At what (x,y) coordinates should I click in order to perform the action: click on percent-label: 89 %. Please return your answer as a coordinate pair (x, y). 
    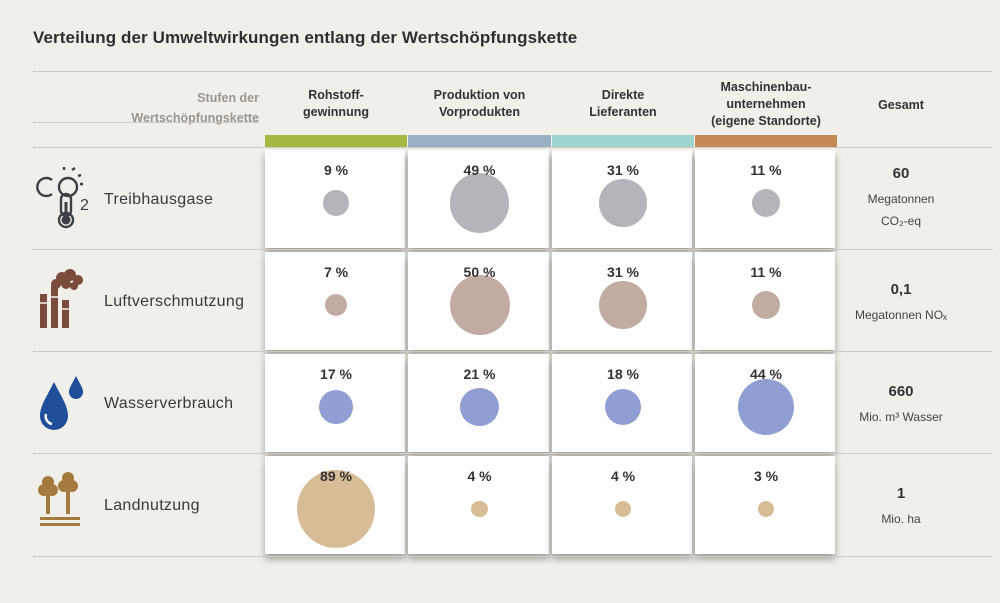
    Looking at the image, I should click on (336, 476).